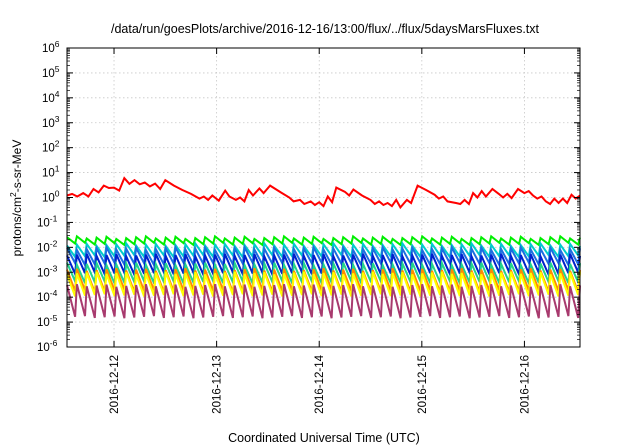 This screenshot has width=640, height=448. What do you see at coordinates (218, 384) in the screenshot?
I see `x-tick-label: 2016-12-13` at bounding box center [218, 384].